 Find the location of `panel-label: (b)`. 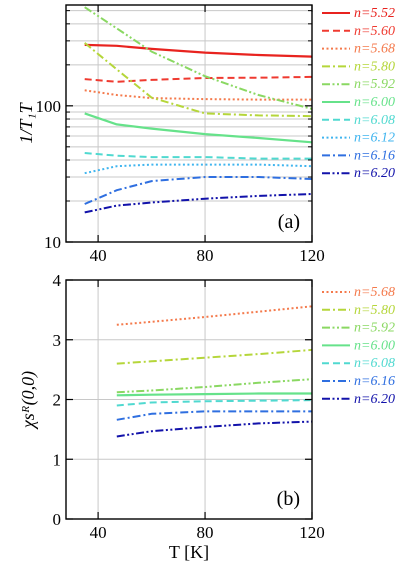

panel-label: (b) is located at coordinates (288, 499).